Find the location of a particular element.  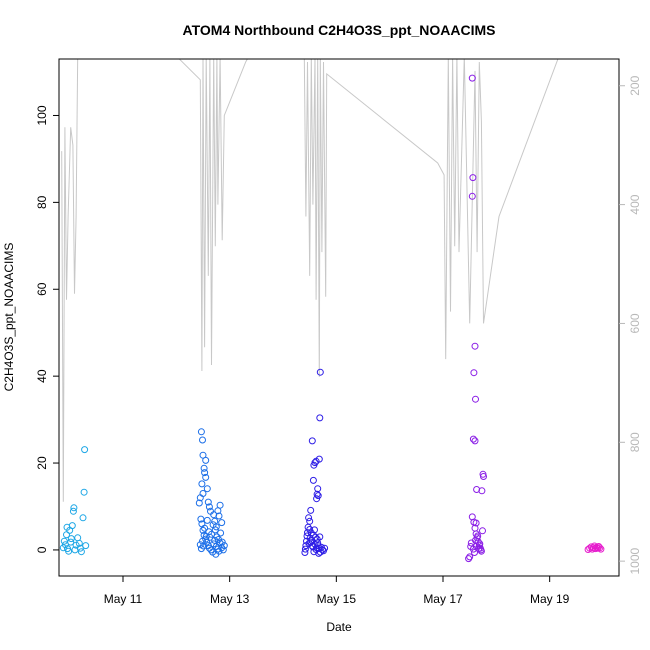

y-tick-label: 100 is located at coordinates (42, 115).